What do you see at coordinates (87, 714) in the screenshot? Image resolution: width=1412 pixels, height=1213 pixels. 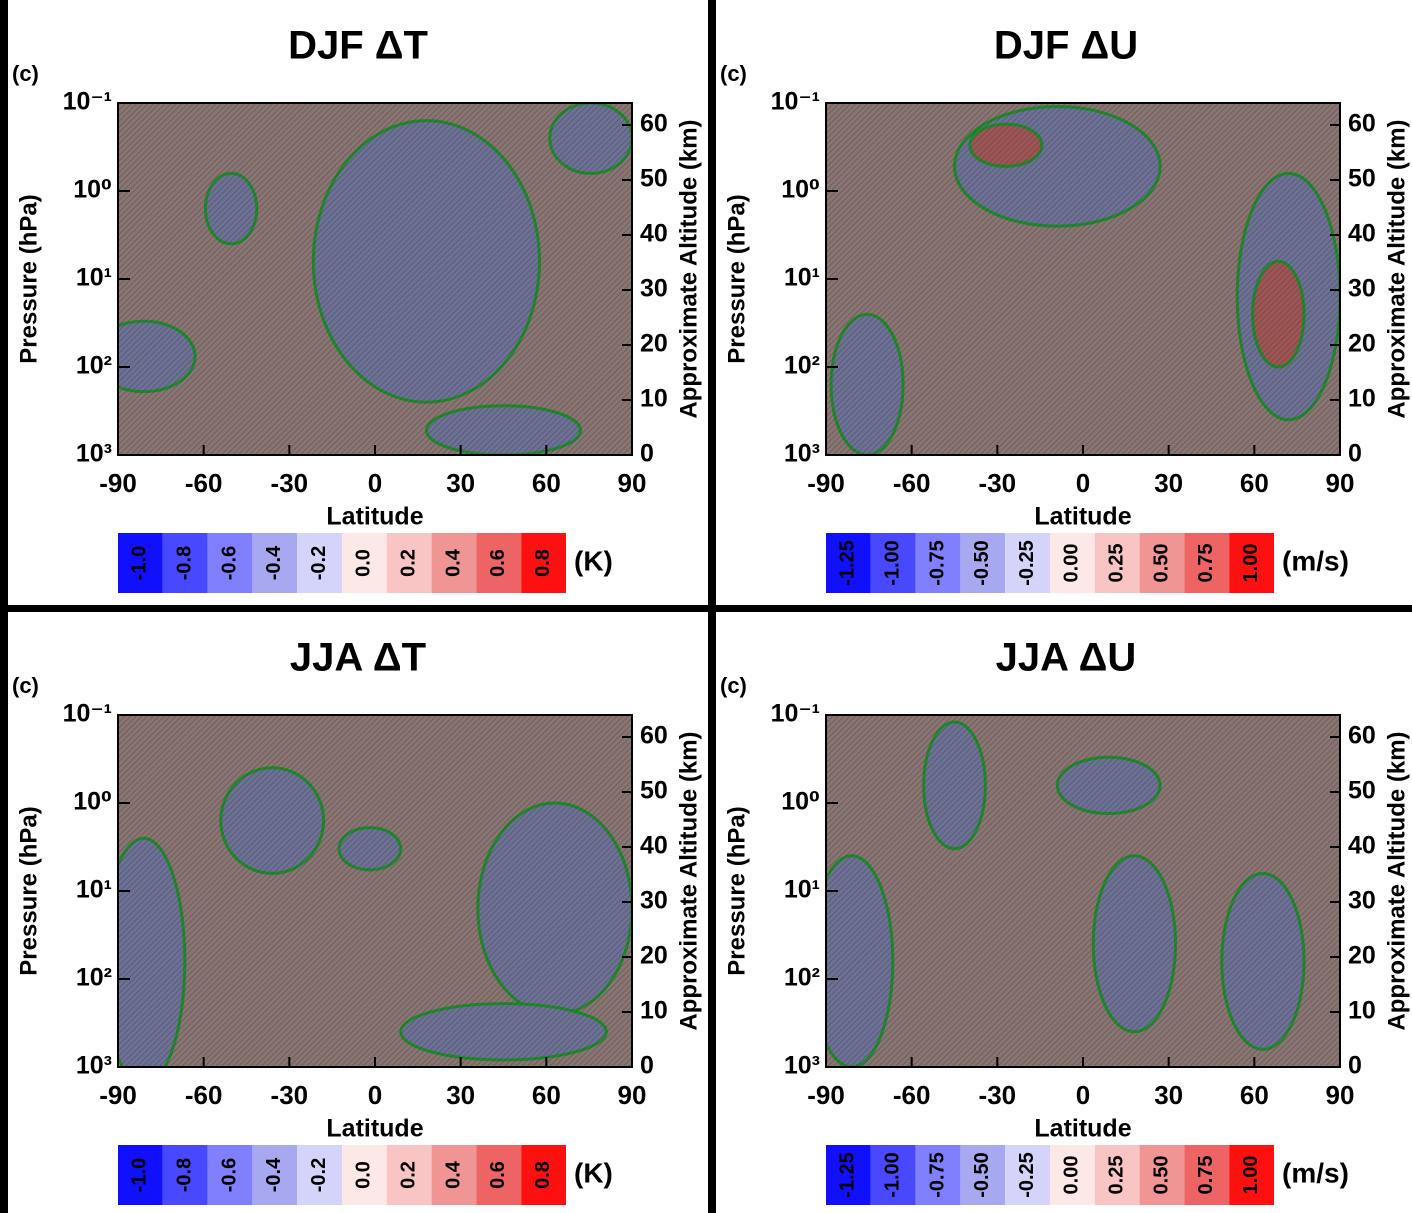 I see `y-tick-label: 10⁻¹` at bounding box center [87, 714].